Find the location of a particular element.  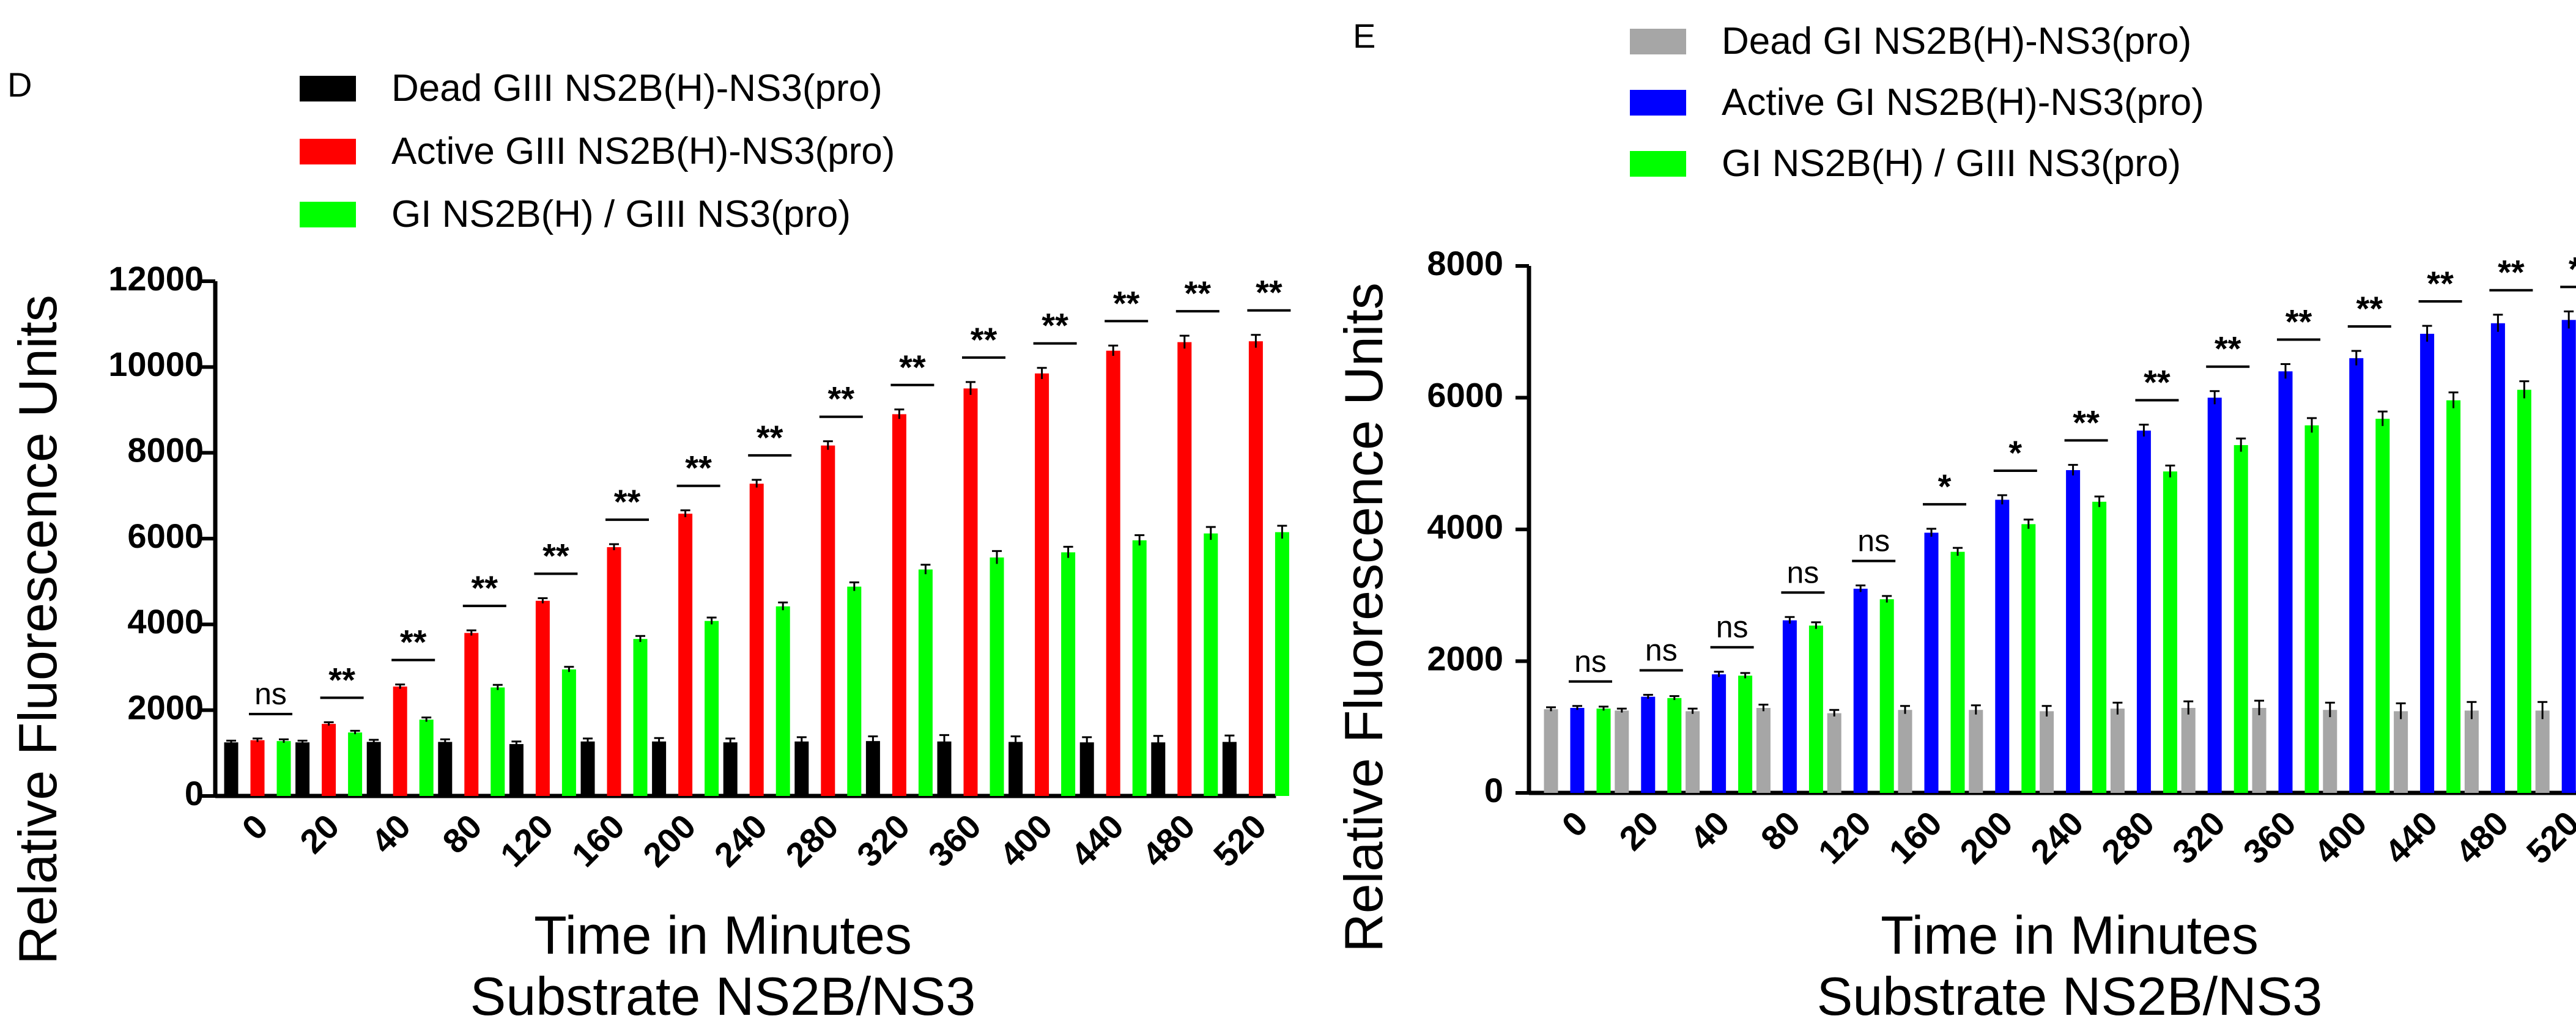

panel-e-sig-label-14: ** is located at coordinates (2572, 268).